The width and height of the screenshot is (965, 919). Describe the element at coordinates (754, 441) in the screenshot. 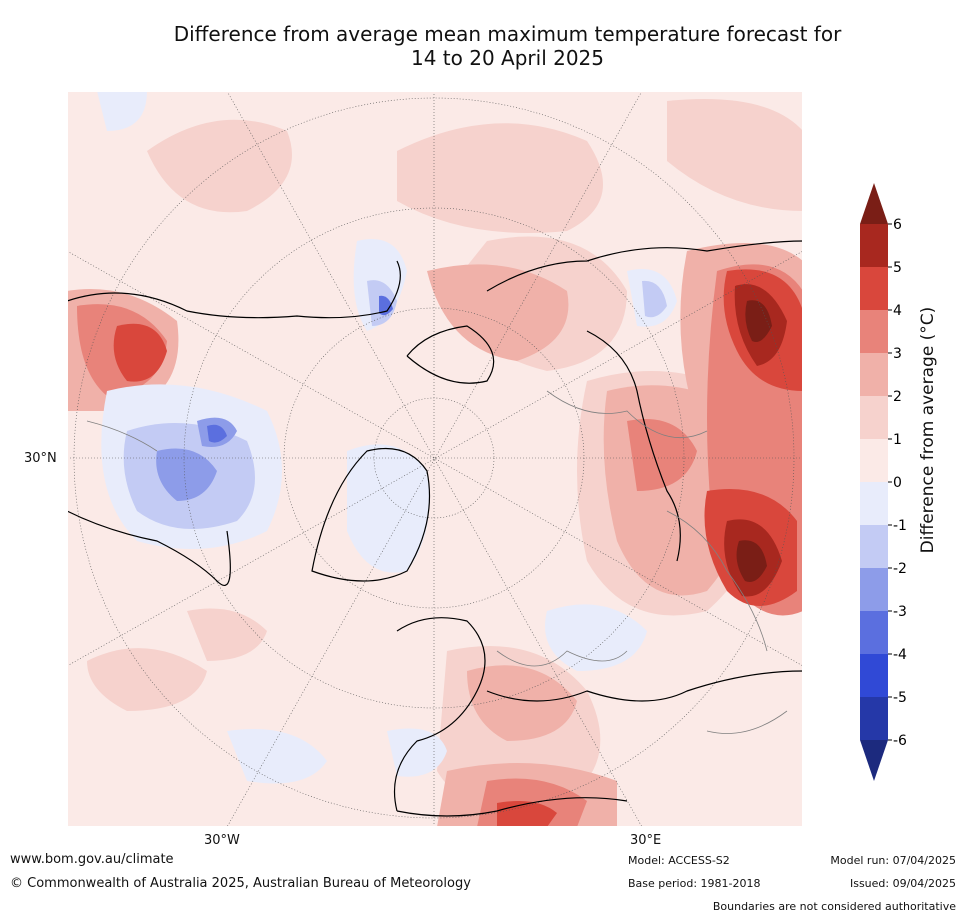

I see `anomaly-5-plus-shading` at that location.